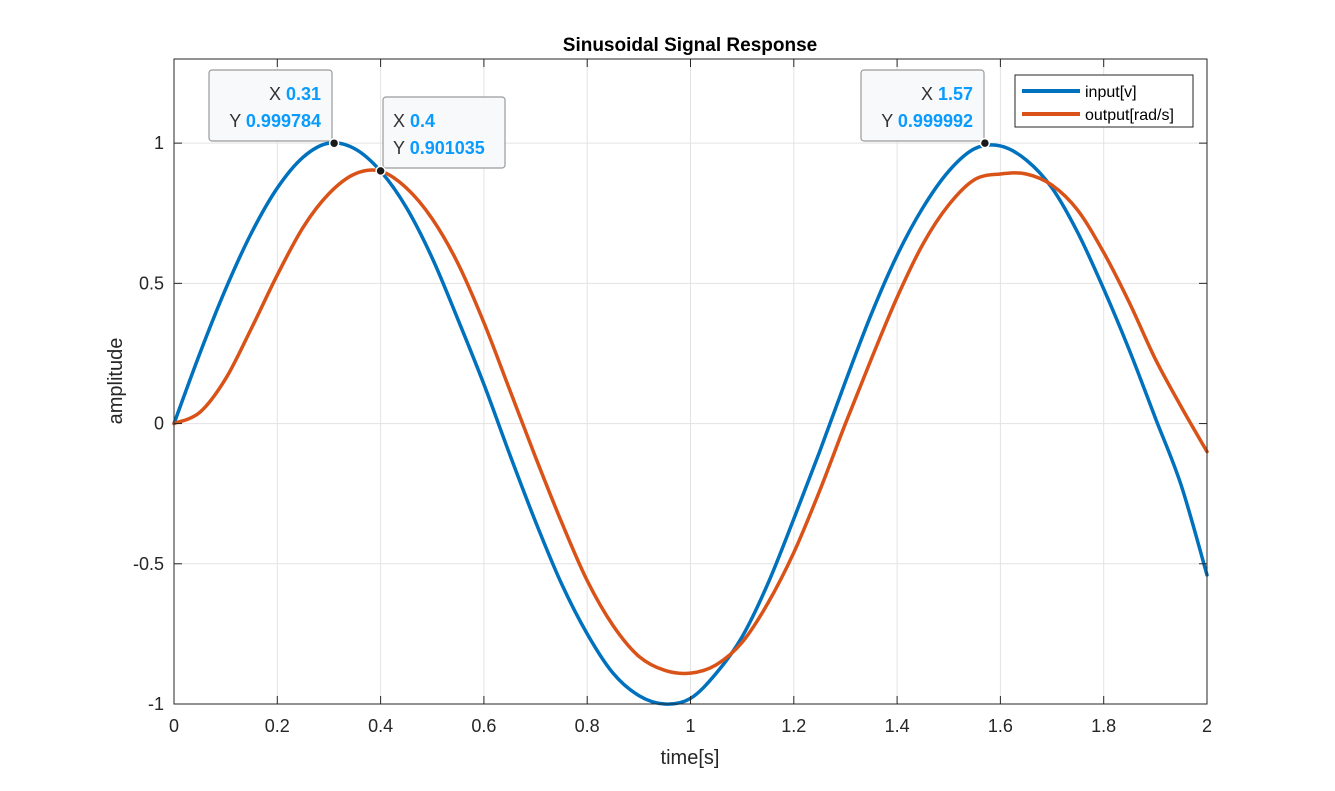 The width and height of the screenshot is (1335, 791). I want to click on datatip: X 1.57 Y 0.999992, so click(925, 109).